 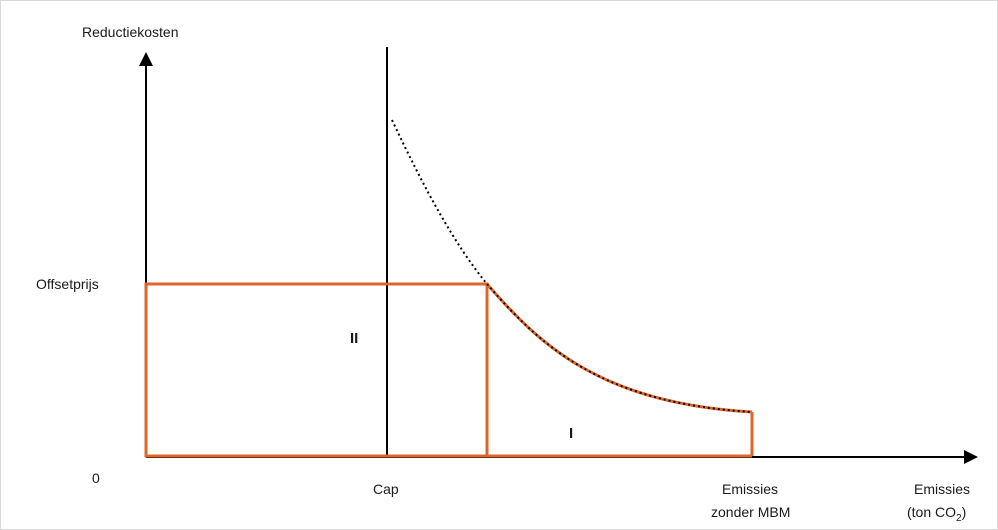 What do you see at coordinates (96, 478) in the screenshot?
I see `origin-label: 0` at bounding box center [96, 478].